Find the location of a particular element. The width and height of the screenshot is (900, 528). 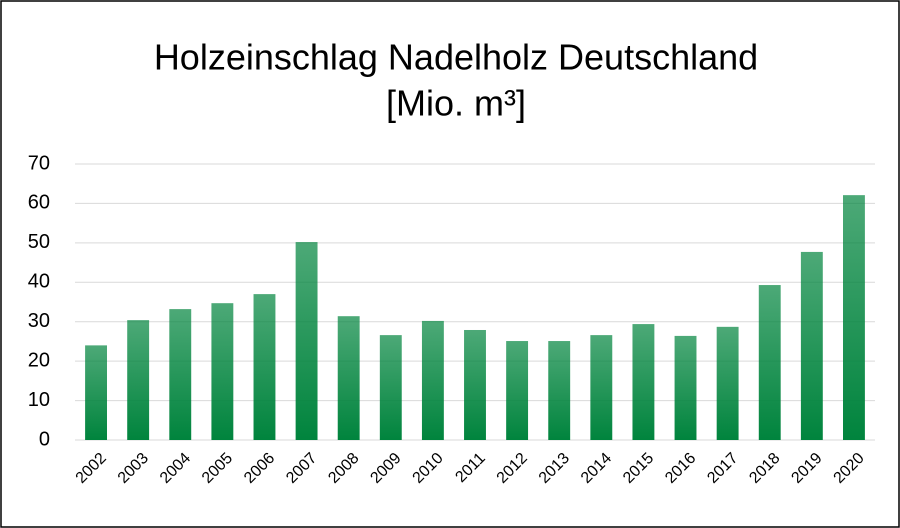

y-tick-label: 10 is located at coordinates (39, 400).